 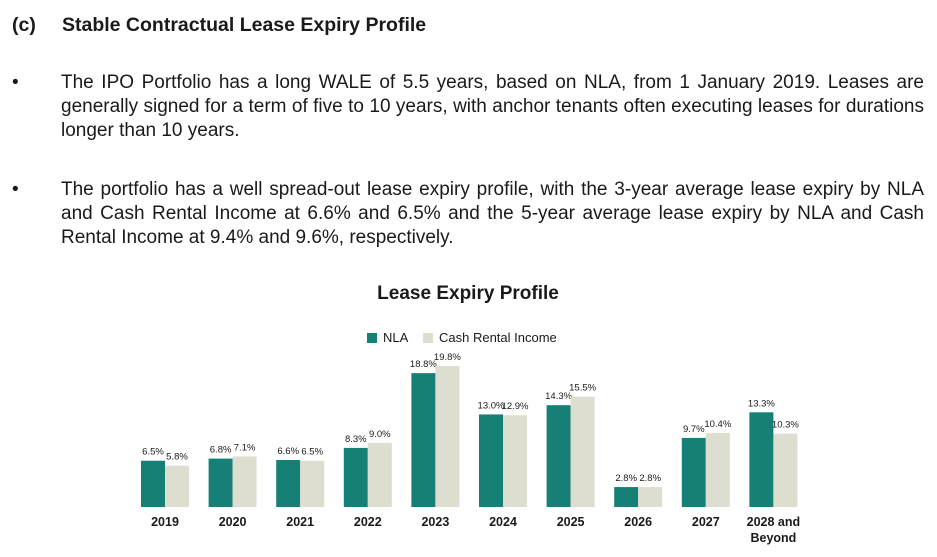 I want to click on data-label: 7.1%, so click(x=245, y=447).